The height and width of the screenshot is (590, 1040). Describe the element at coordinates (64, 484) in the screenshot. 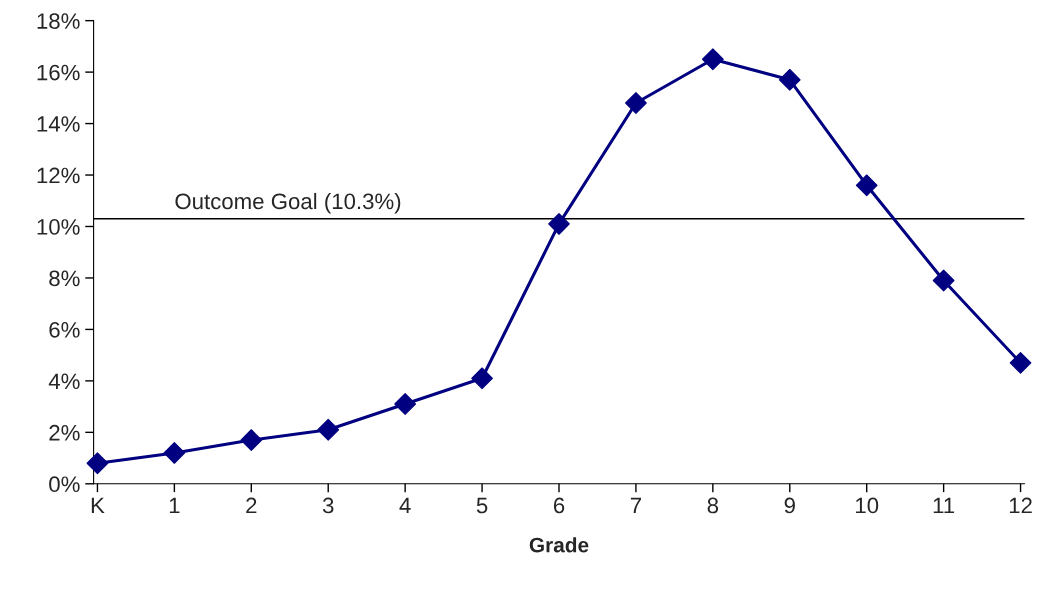

I see `y-tick-label: 0%` at that location.